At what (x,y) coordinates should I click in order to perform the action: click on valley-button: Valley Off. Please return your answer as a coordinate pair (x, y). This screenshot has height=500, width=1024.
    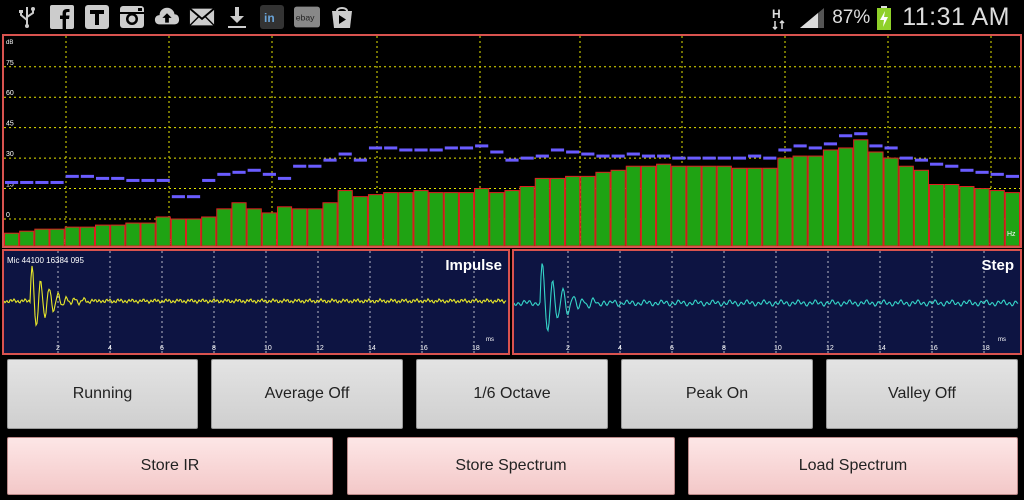
    Looking at the image, I should click on (922, 394).